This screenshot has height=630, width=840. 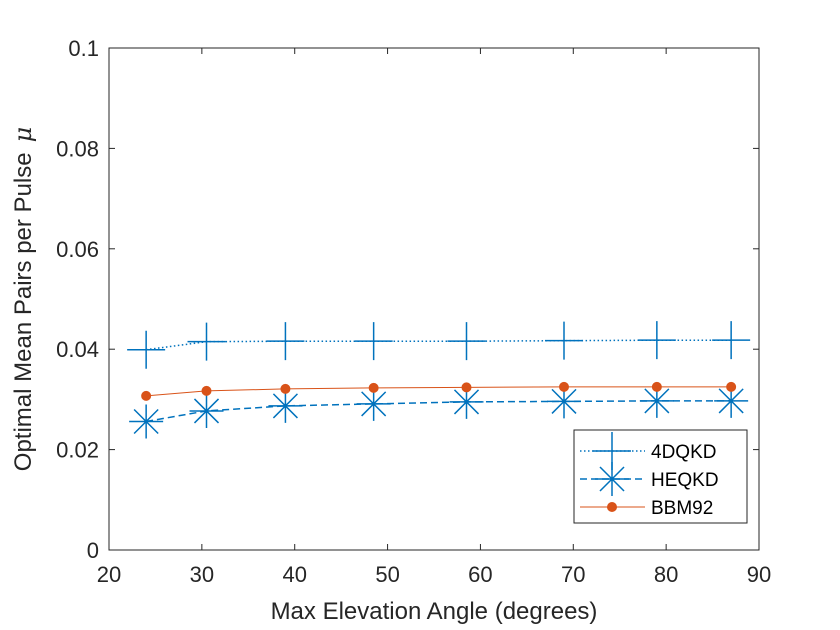 I want to click on x-tick-label: 60, so click(x=480, y=574).